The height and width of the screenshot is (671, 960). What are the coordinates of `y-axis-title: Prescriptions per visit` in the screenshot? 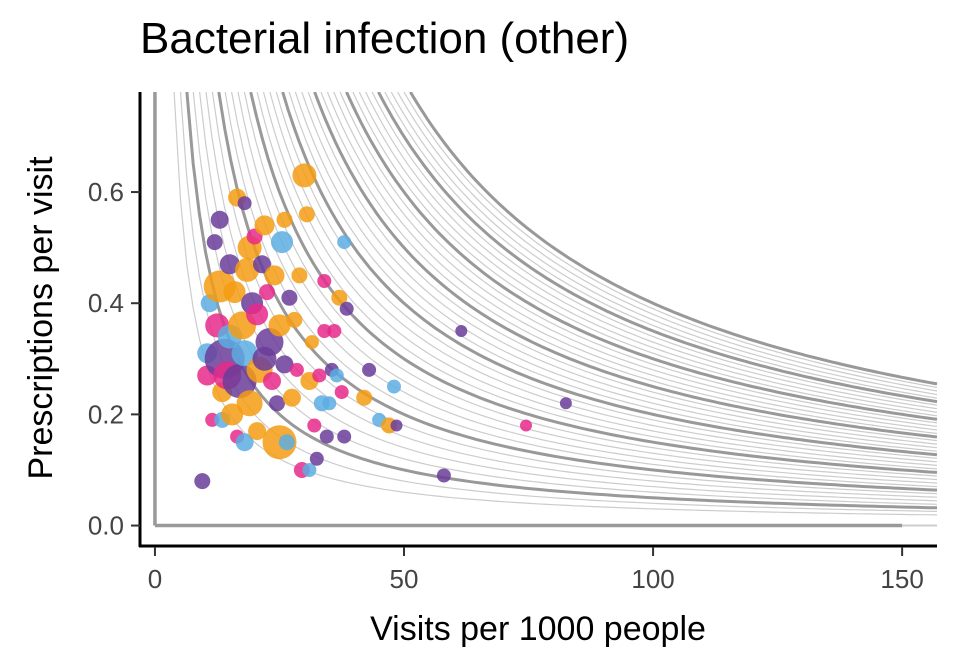 It's located at (41, 318).